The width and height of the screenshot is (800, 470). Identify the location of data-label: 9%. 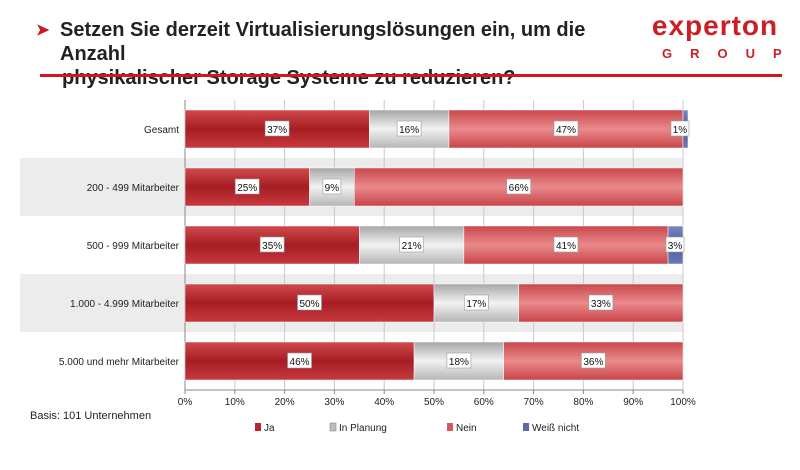
(332, 188).